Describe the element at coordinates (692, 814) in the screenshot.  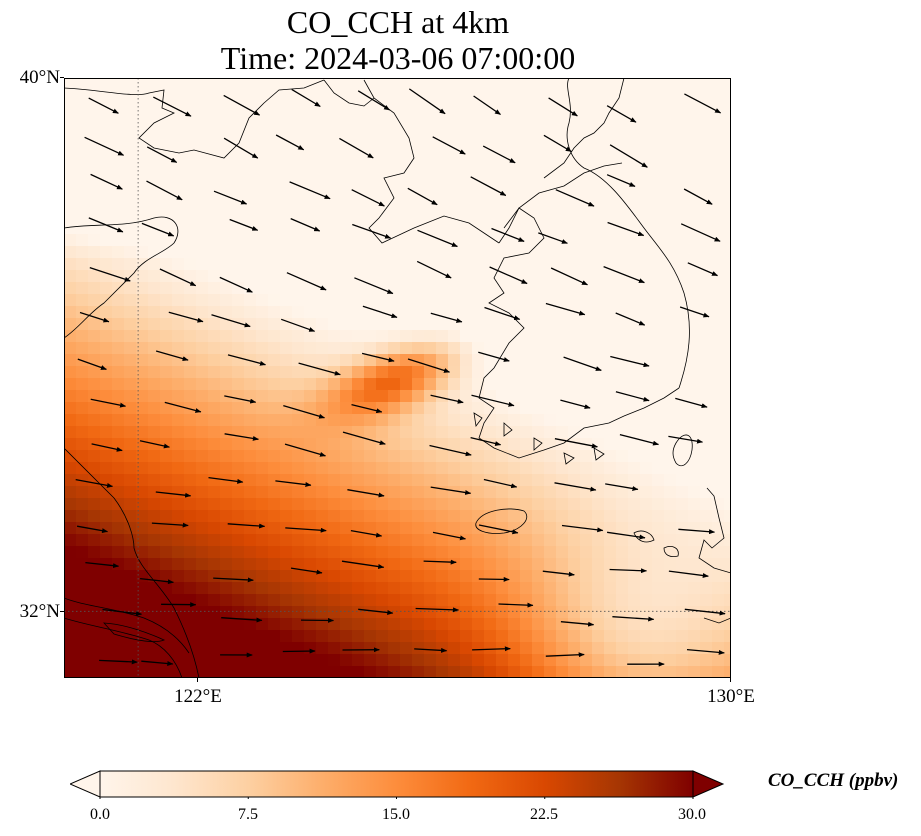
I see `colorbar-tick-30: 30.0` at that location.